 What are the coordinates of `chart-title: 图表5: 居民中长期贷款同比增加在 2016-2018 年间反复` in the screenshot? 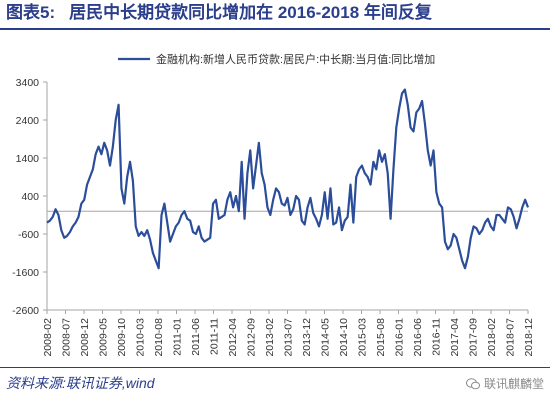 It's located at (275, 13).